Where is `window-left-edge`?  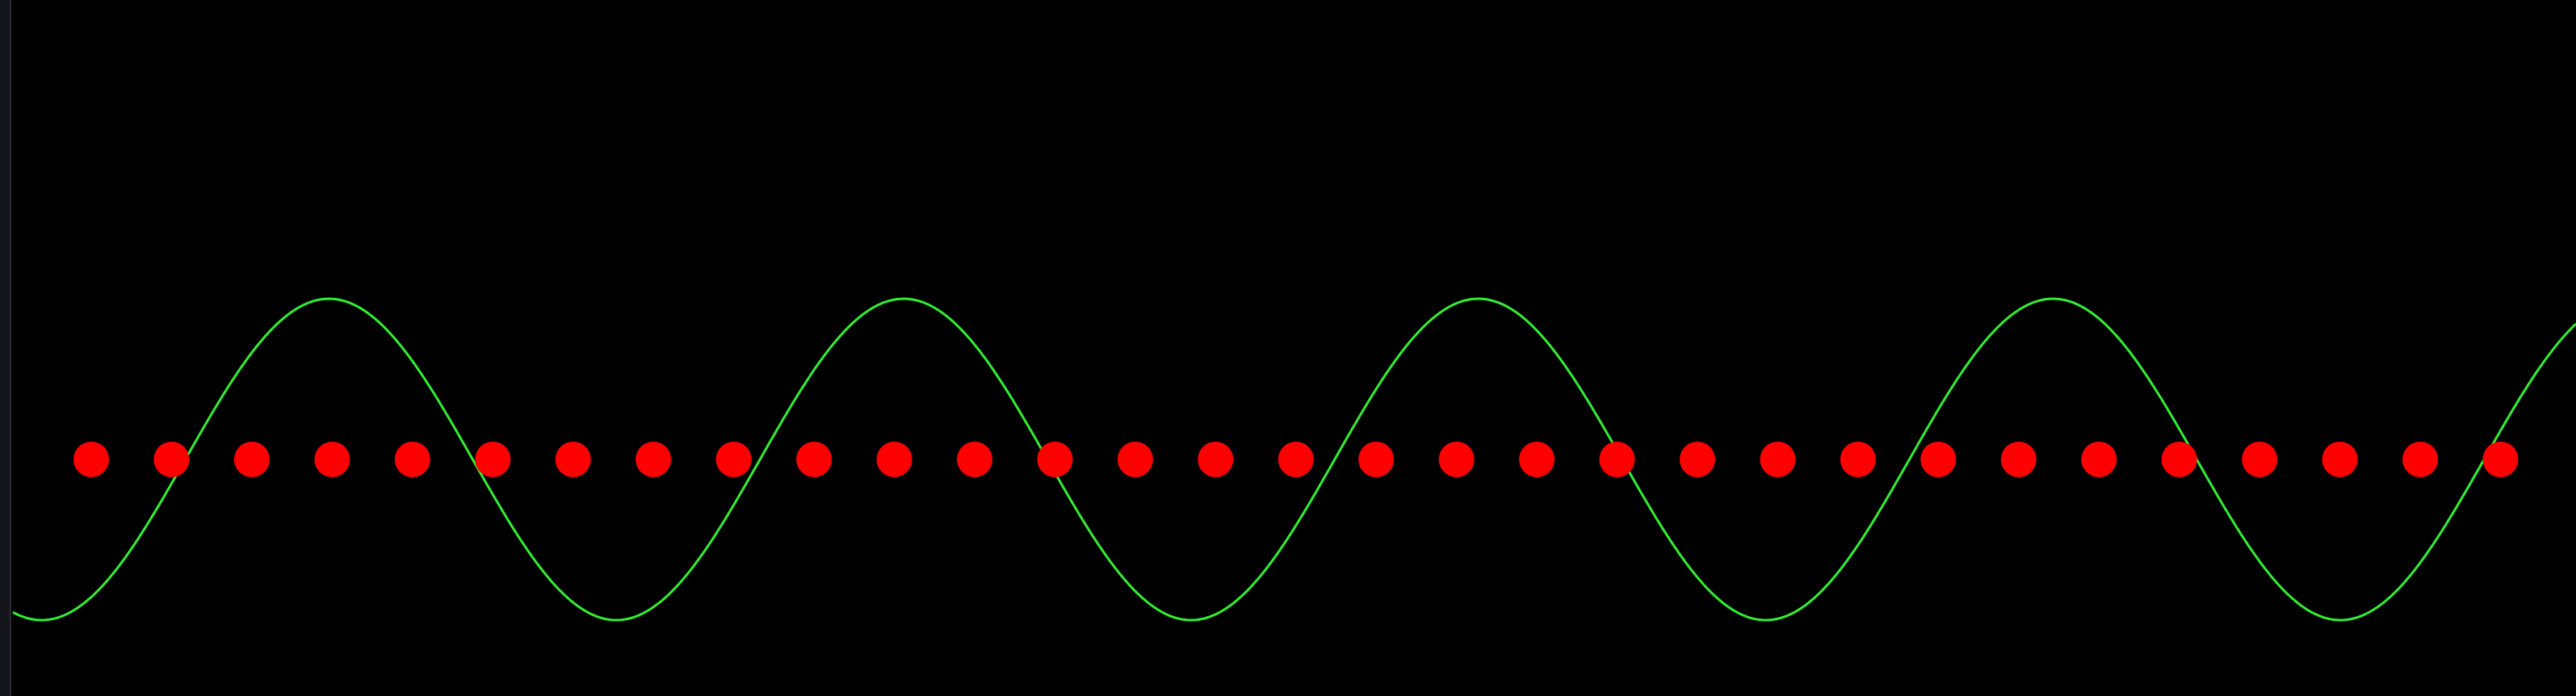
window-left-edge is located at coordinates (5, 348).